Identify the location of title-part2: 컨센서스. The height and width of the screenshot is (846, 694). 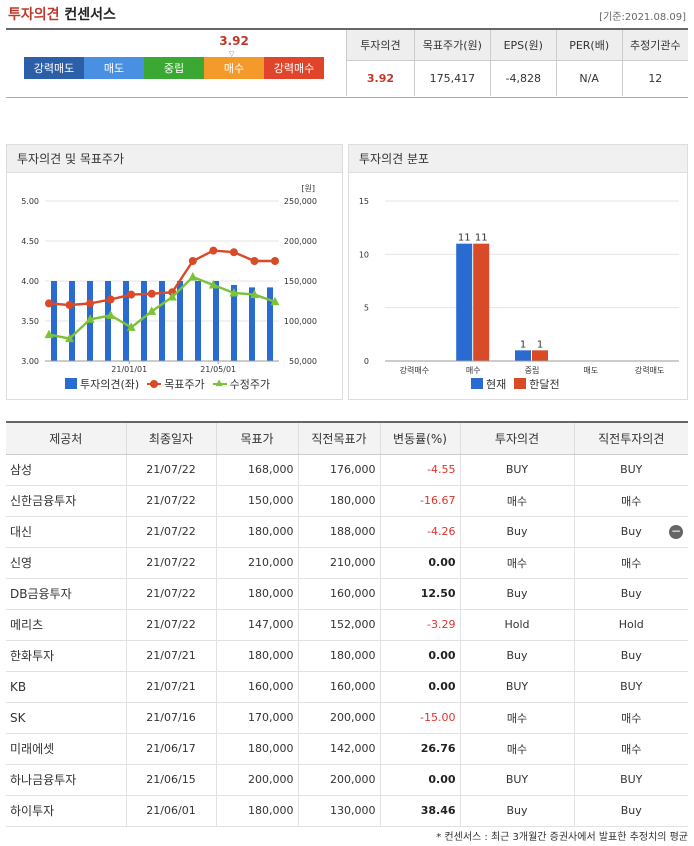
(90, 15).